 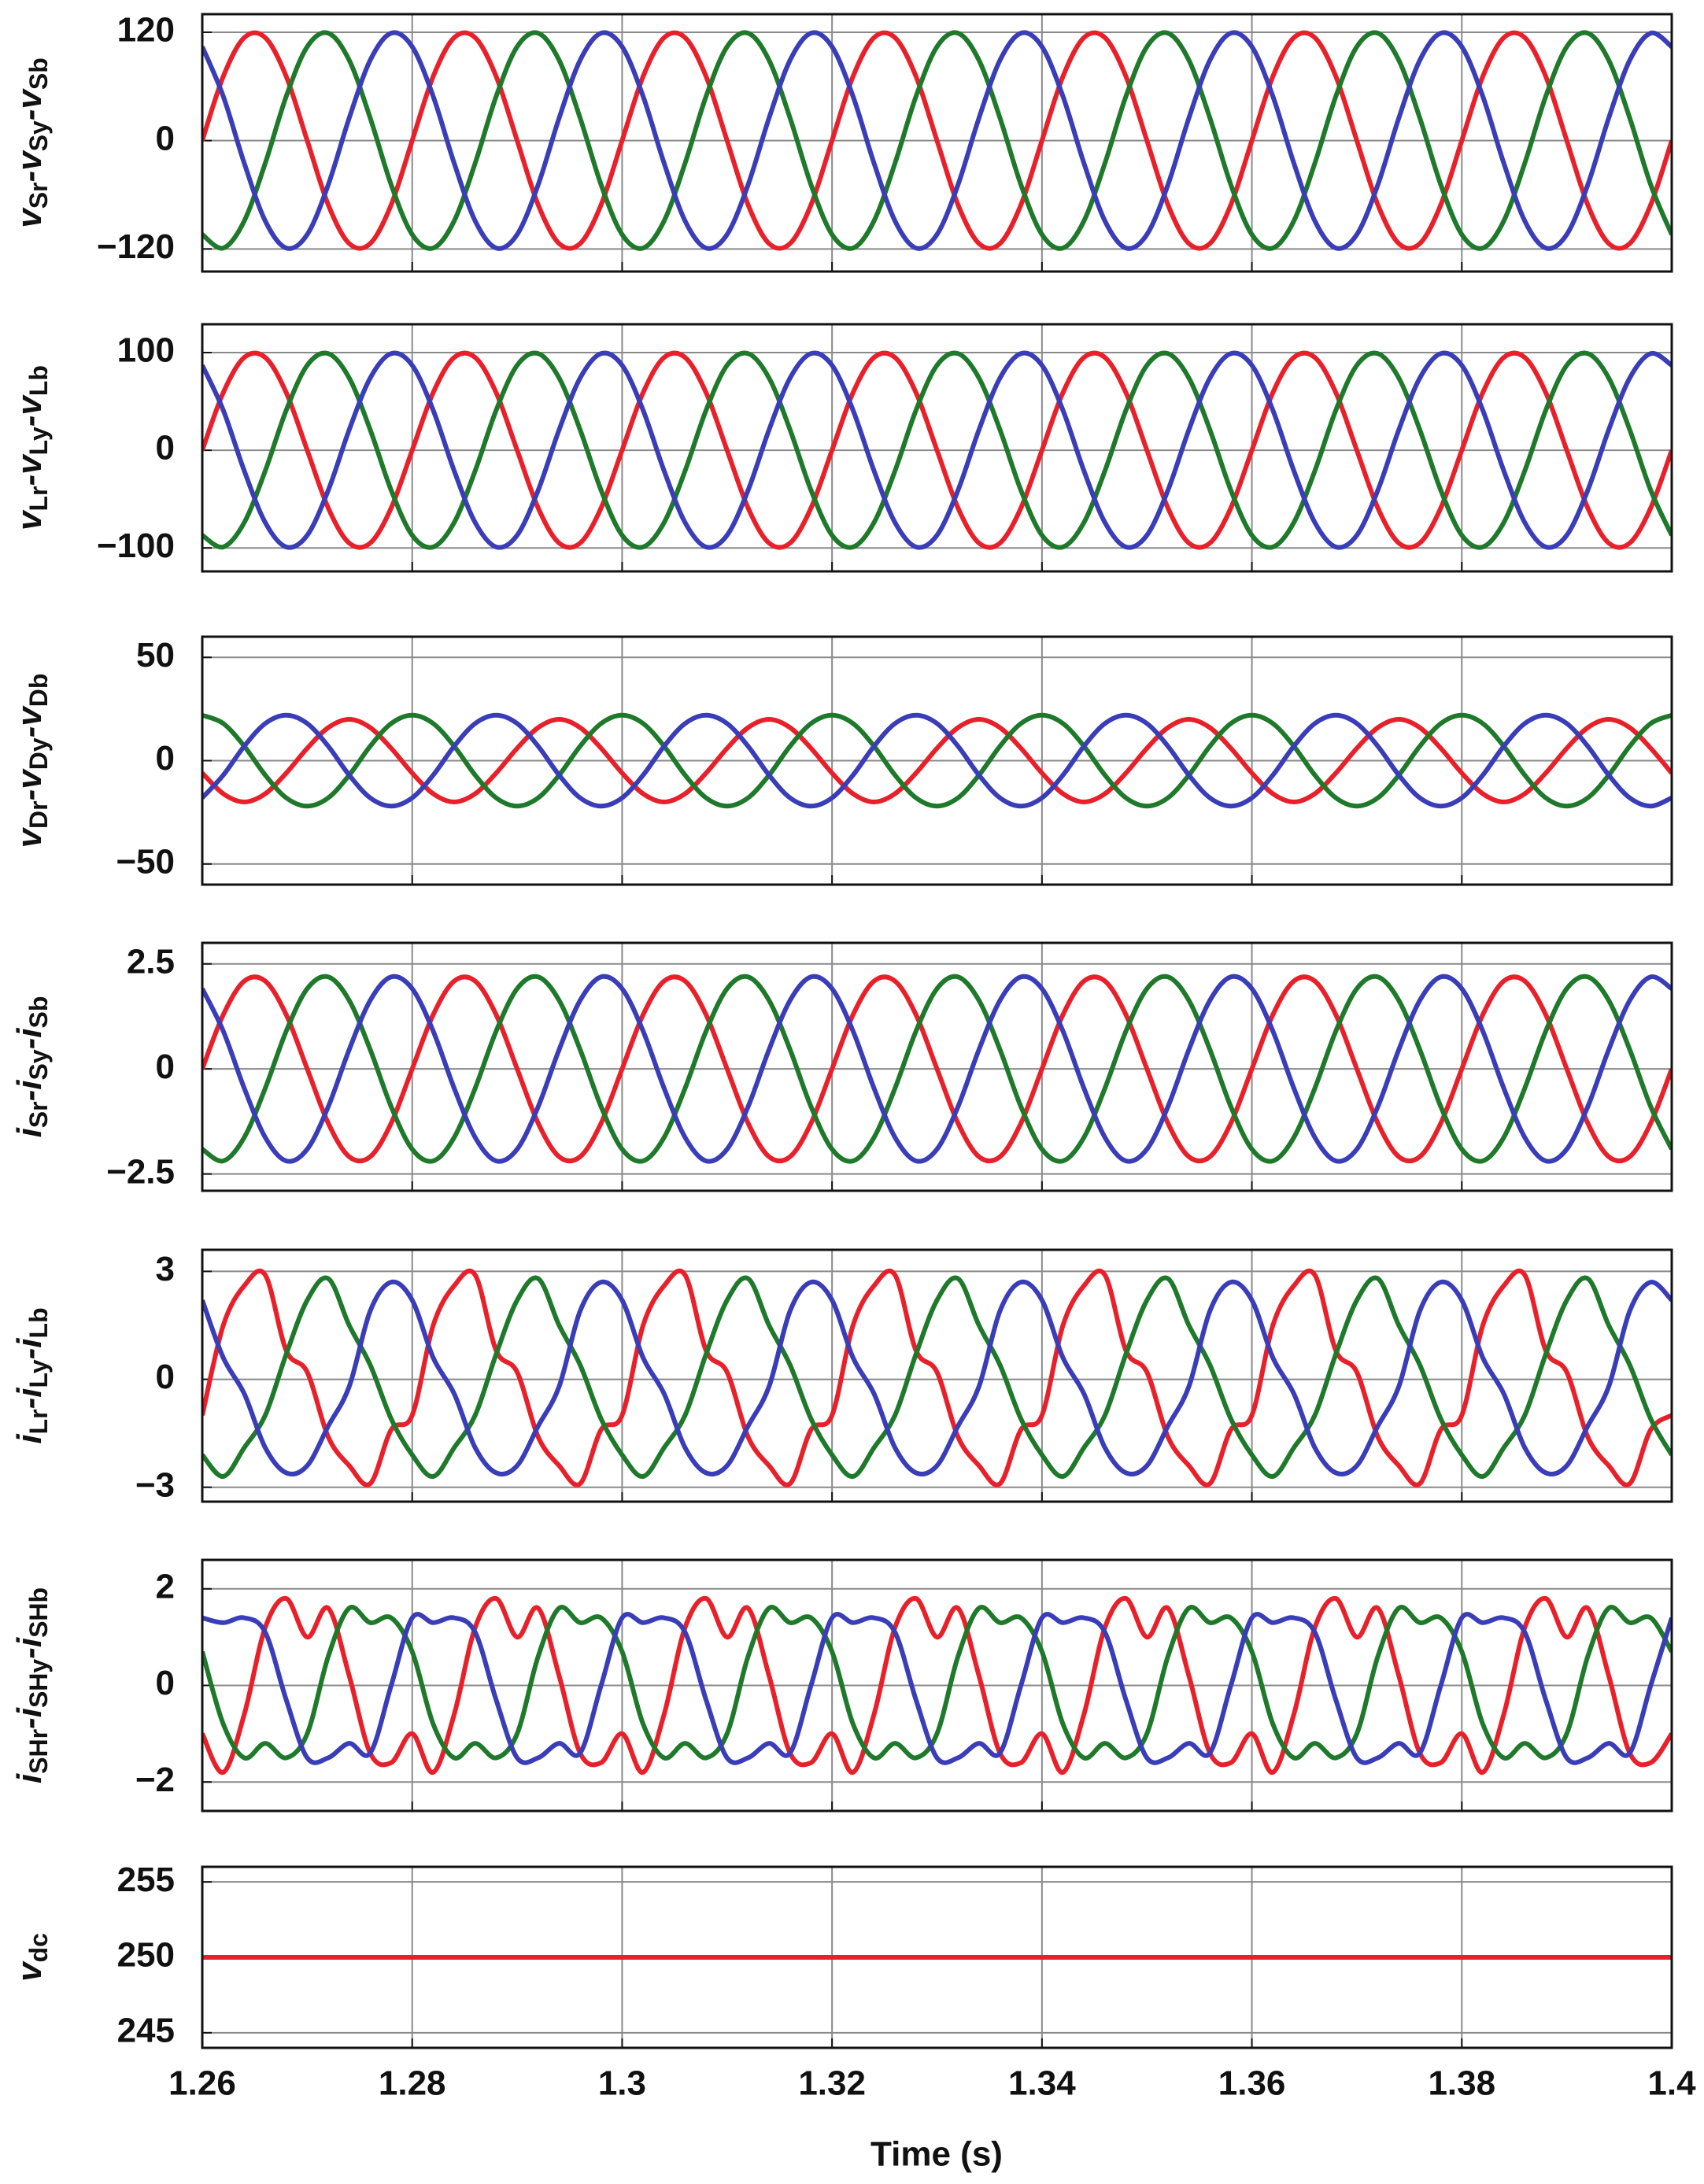 I want to click on y-tick-label: 120, so click(x=146, y=30).